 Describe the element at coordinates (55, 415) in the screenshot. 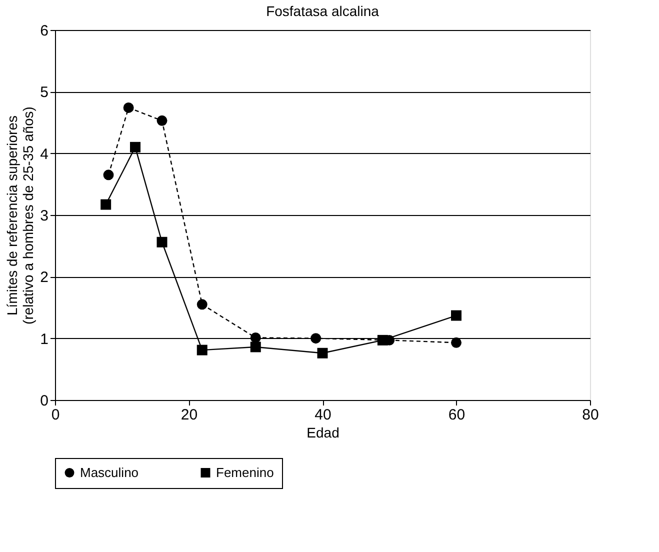

I see `x-tick-label: 0` at that location.